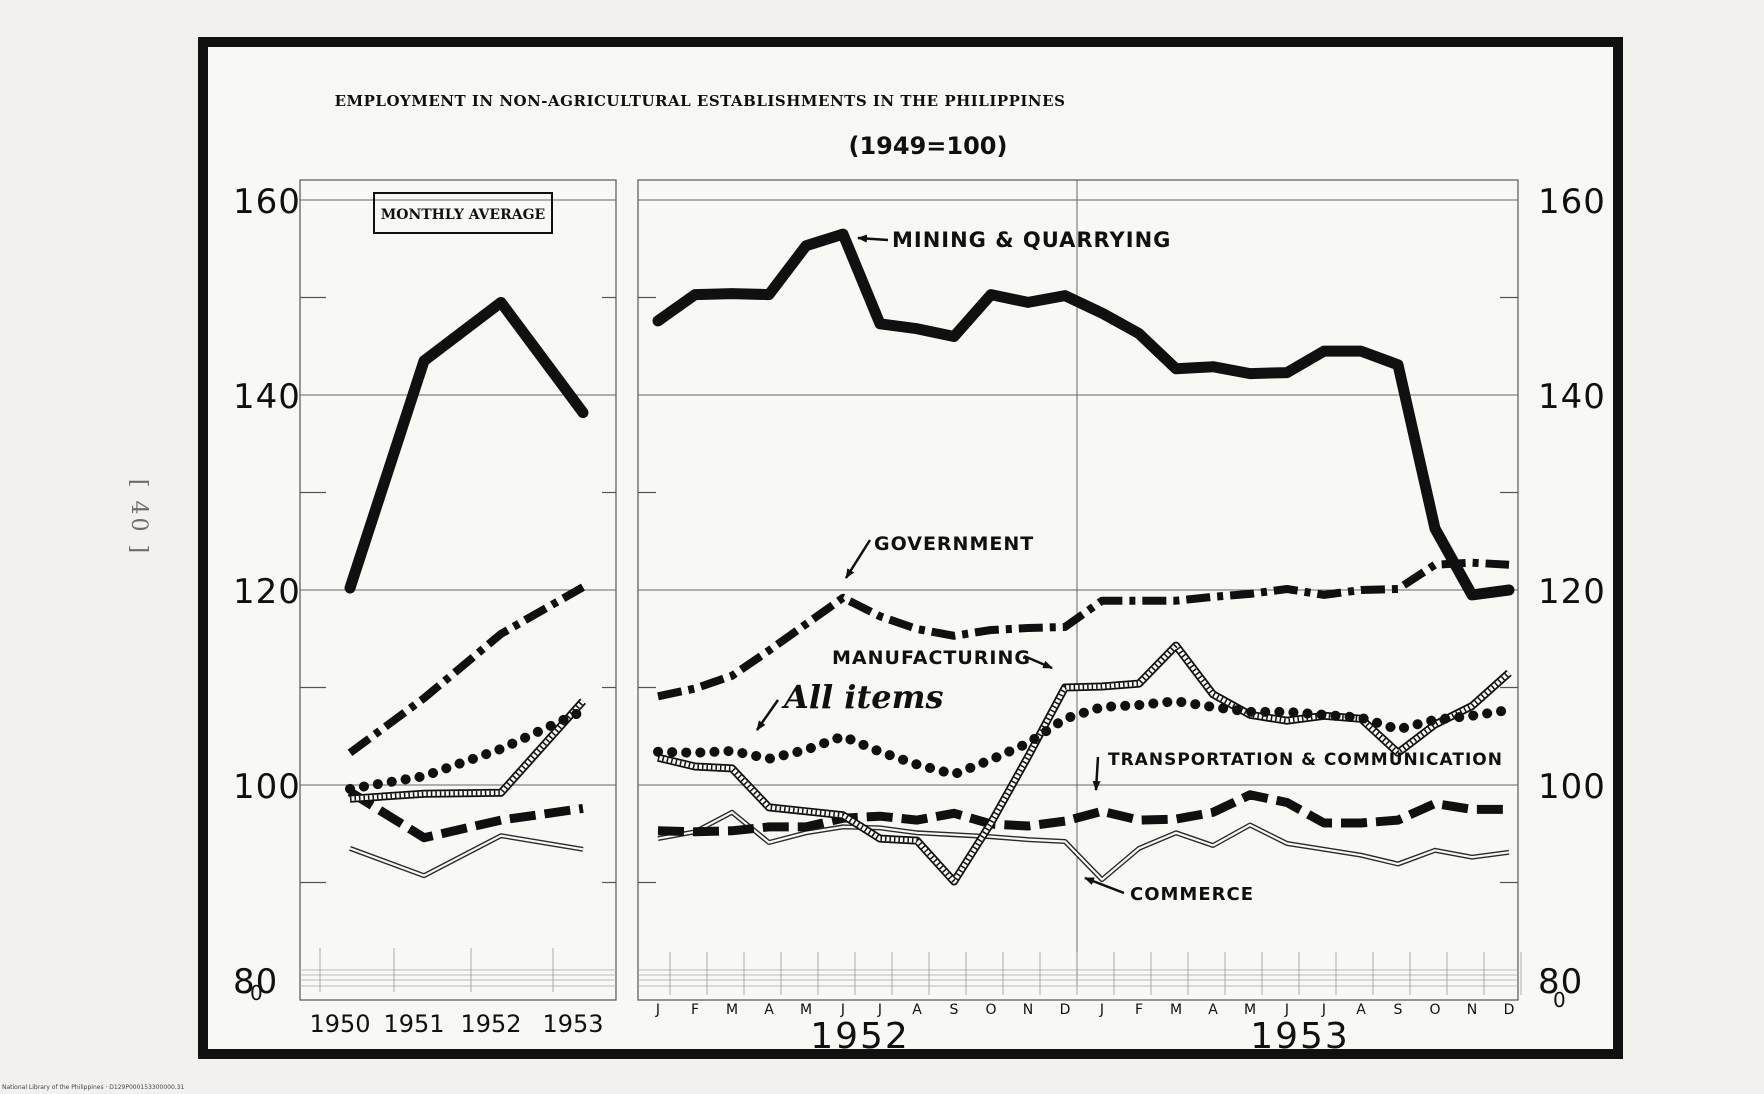 This screenshot has width=1764, height=1094. I want to click on year-label: 1952, so click(860, 1036).